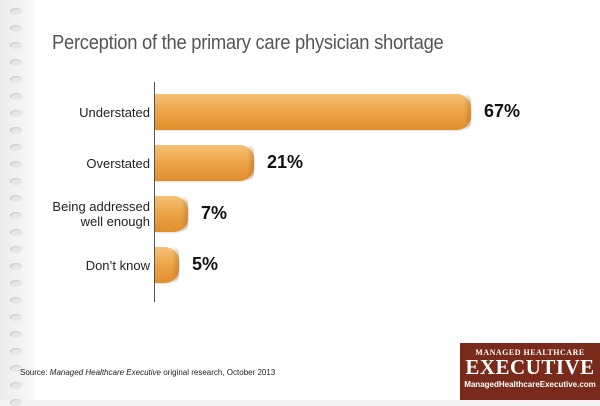  Describe the element at coordinates (117, 265) in the screenshot. I see `category-label-line: Don’t know` at that location.